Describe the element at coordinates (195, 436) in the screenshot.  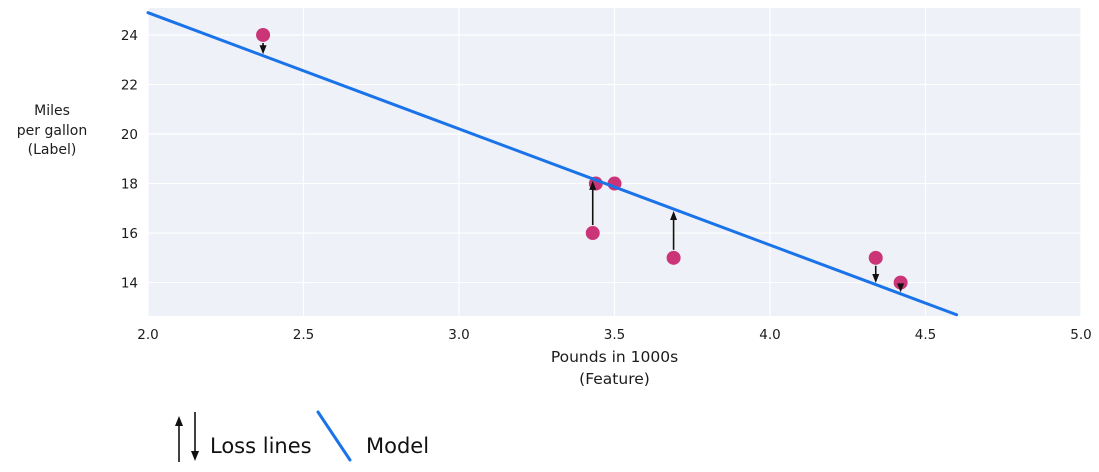
I see `legend-down-arrow-icon` at that location.